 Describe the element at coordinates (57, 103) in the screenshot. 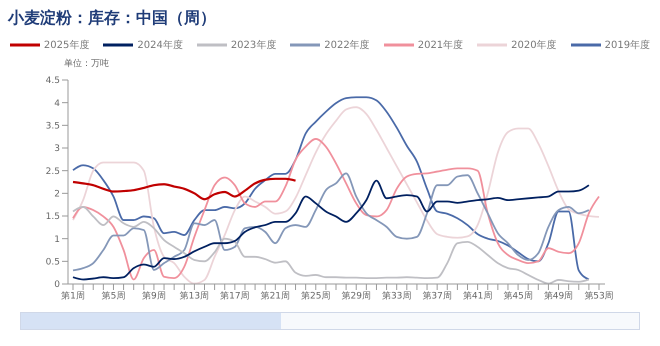

I see `y-tick-label: 4` at that location.